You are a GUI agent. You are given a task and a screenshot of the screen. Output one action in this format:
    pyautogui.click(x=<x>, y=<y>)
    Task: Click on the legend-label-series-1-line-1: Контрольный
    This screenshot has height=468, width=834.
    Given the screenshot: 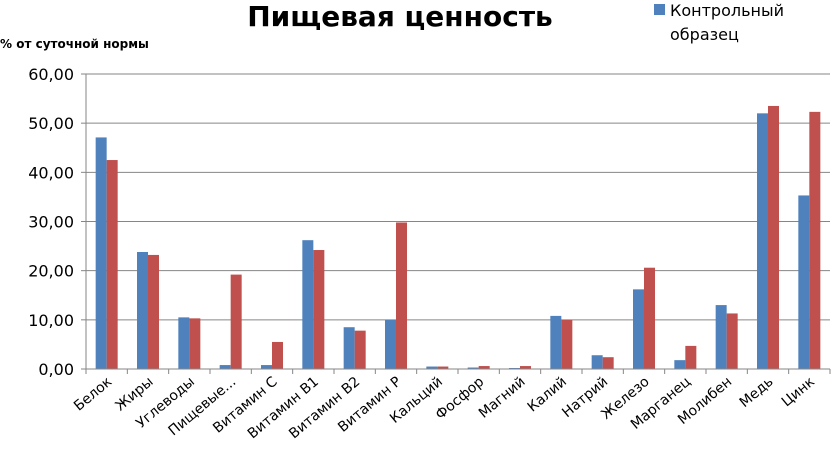 What is the action you would take?
    pyautogui.click(x=727, y=10)
    